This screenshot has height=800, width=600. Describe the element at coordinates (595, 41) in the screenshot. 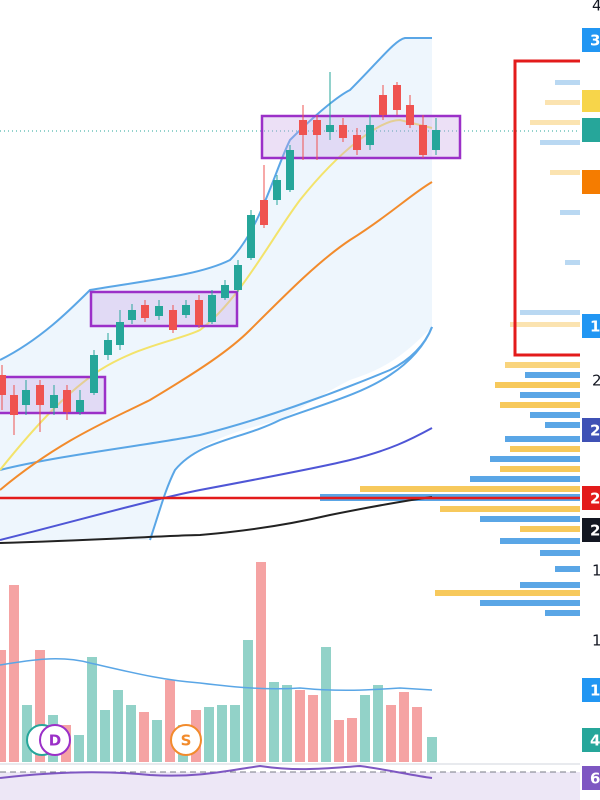

I see `price-tag-label: 3` at that location.